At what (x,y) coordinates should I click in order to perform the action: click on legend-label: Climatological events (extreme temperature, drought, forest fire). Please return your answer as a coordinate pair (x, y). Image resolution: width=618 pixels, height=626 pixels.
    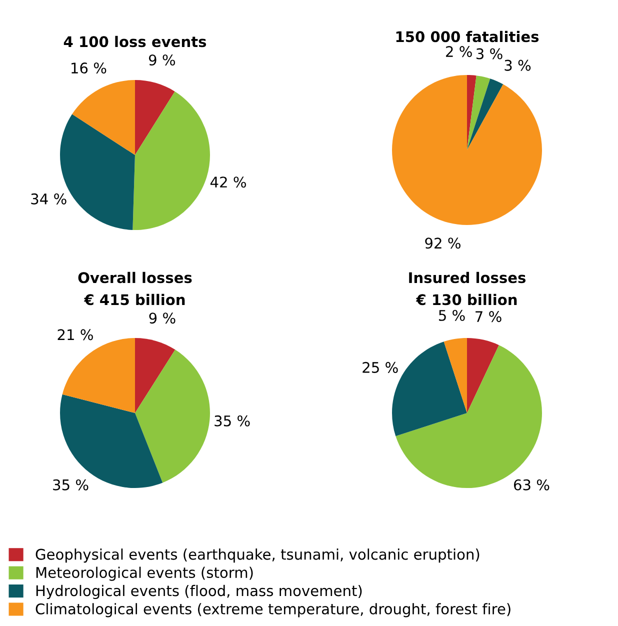
    Looking at the image, I should click on (273, 610).